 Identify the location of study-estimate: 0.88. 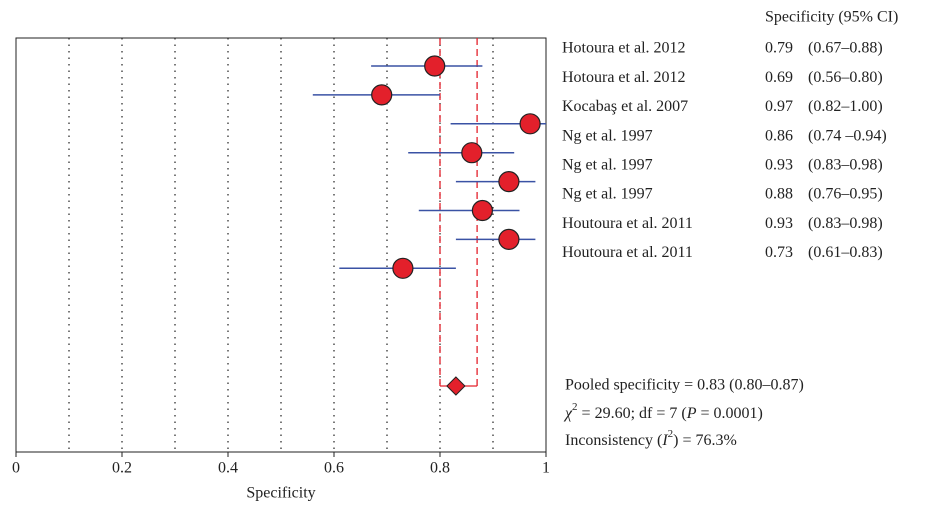
(779, 194).